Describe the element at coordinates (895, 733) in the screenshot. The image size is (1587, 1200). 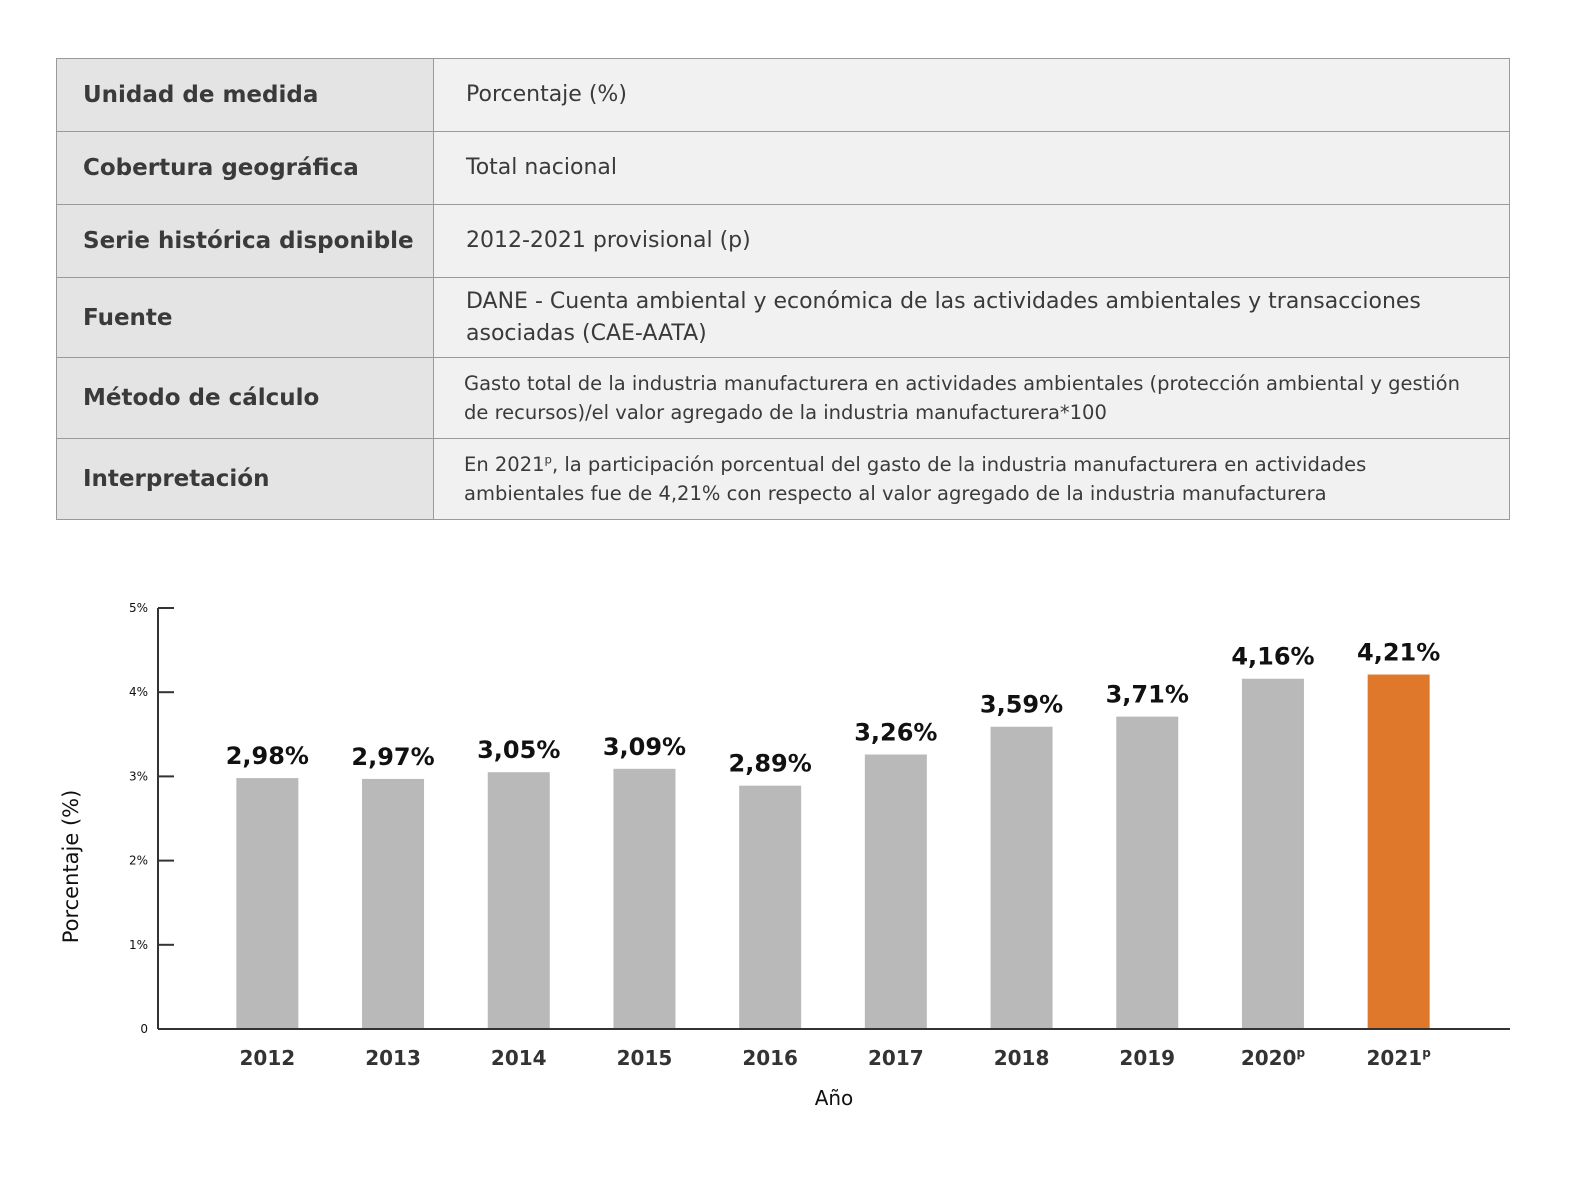
I see `bar-data-label: 3,26%` at that location.